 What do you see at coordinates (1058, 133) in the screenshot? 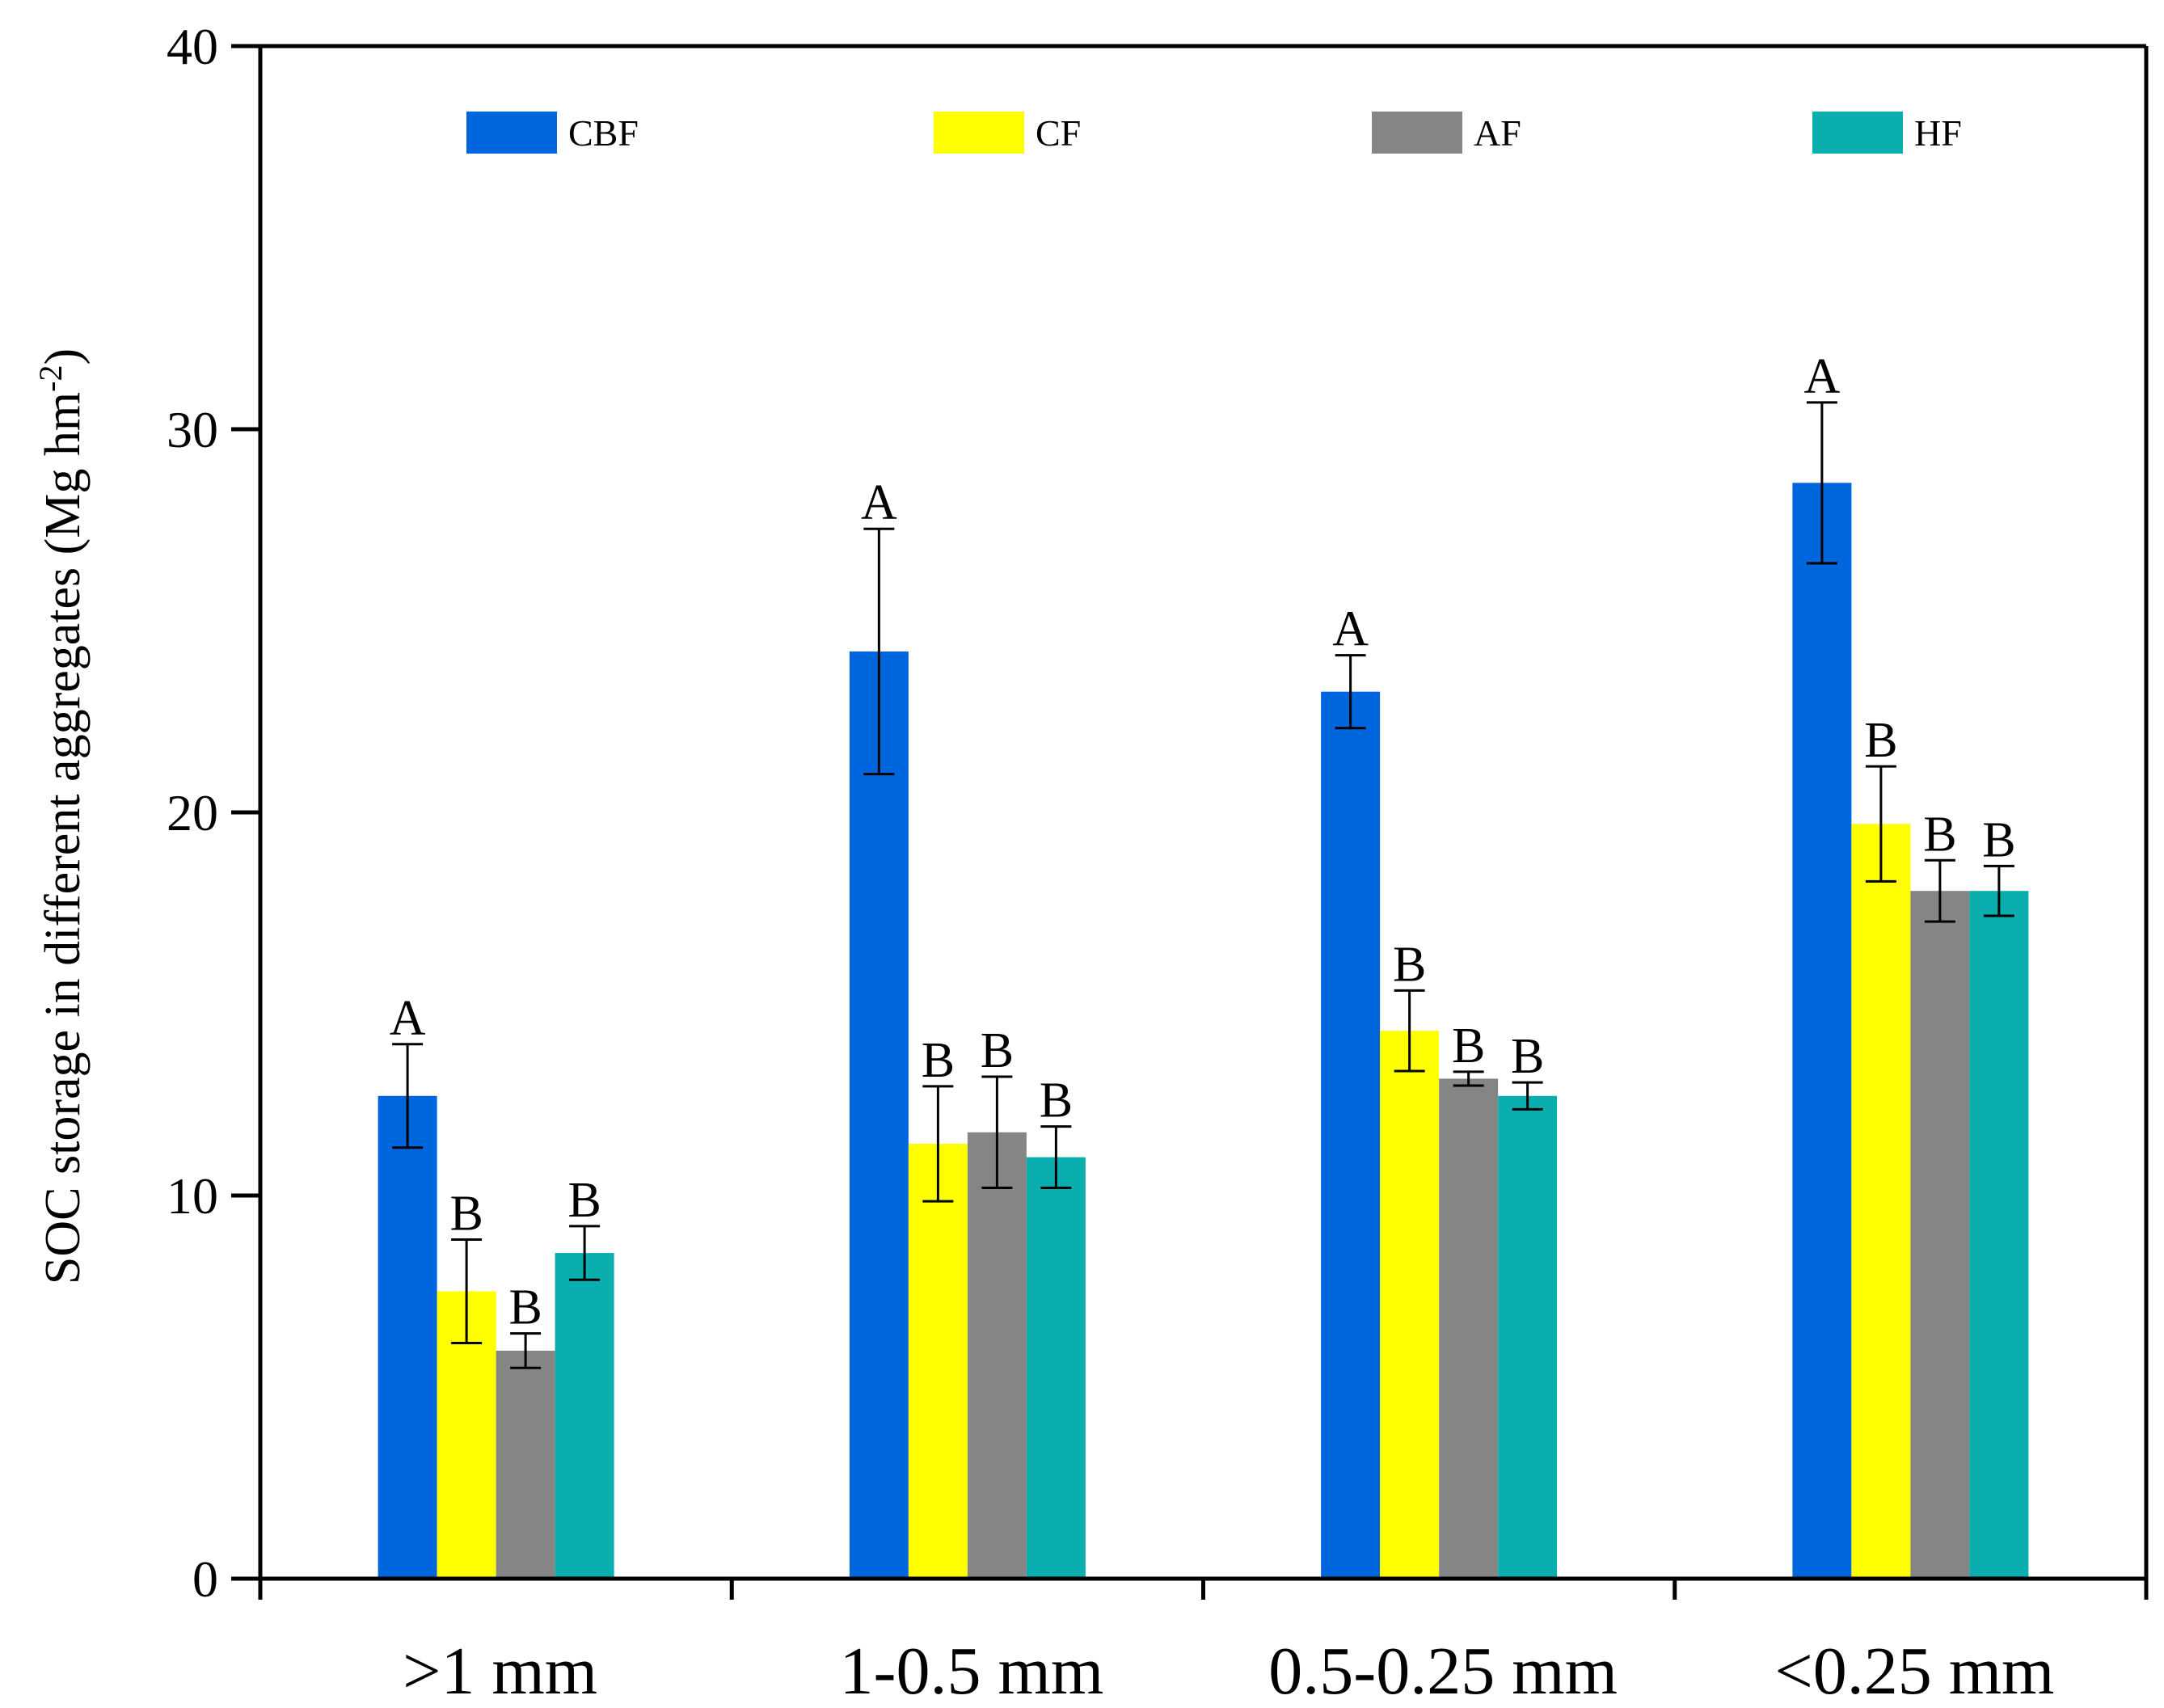
I see `legend-label-cf: CF` at bounding box center [1058, 133].